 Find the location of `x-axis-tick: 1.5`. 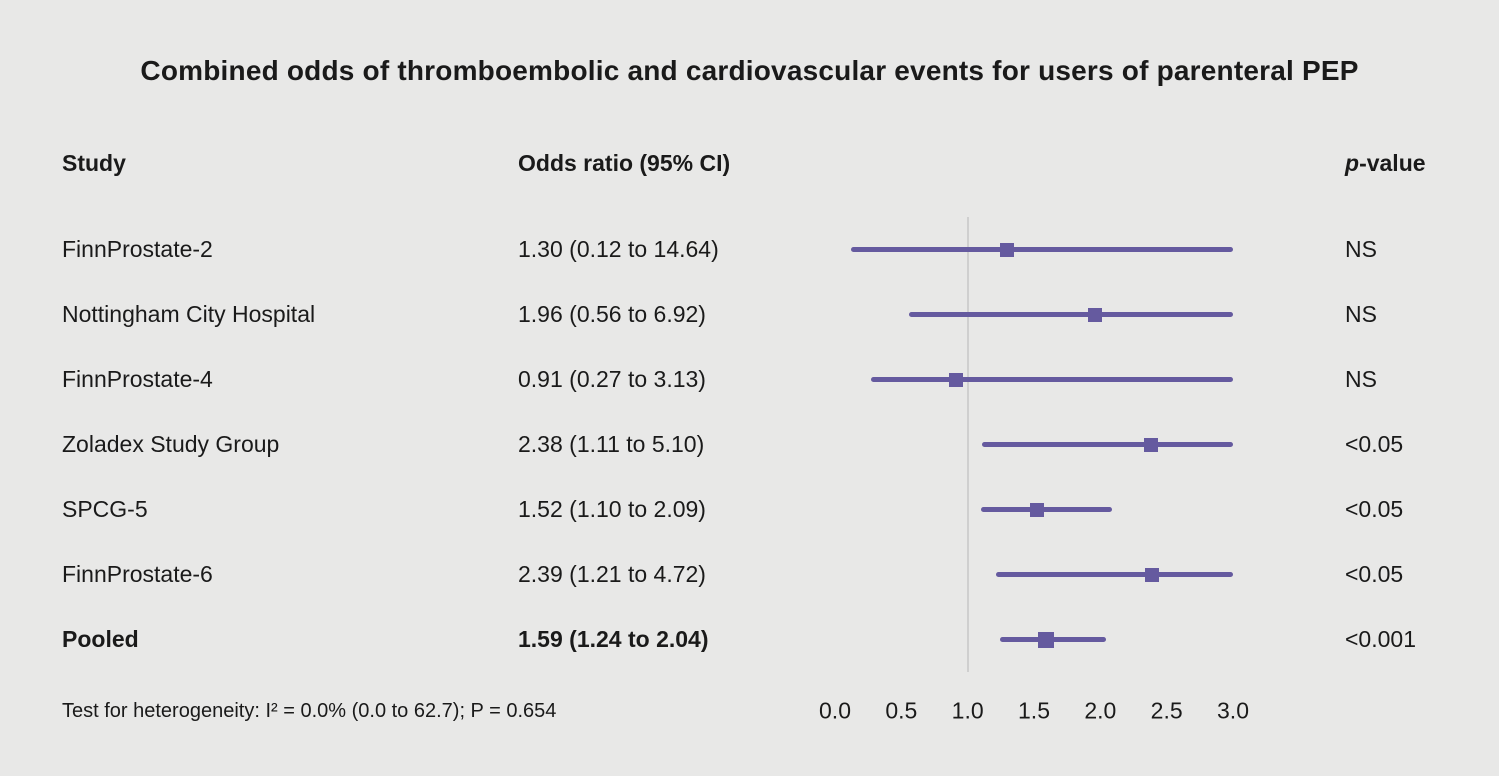

x-axis-tick: 1.5 is located at coordinates (1034, 710).